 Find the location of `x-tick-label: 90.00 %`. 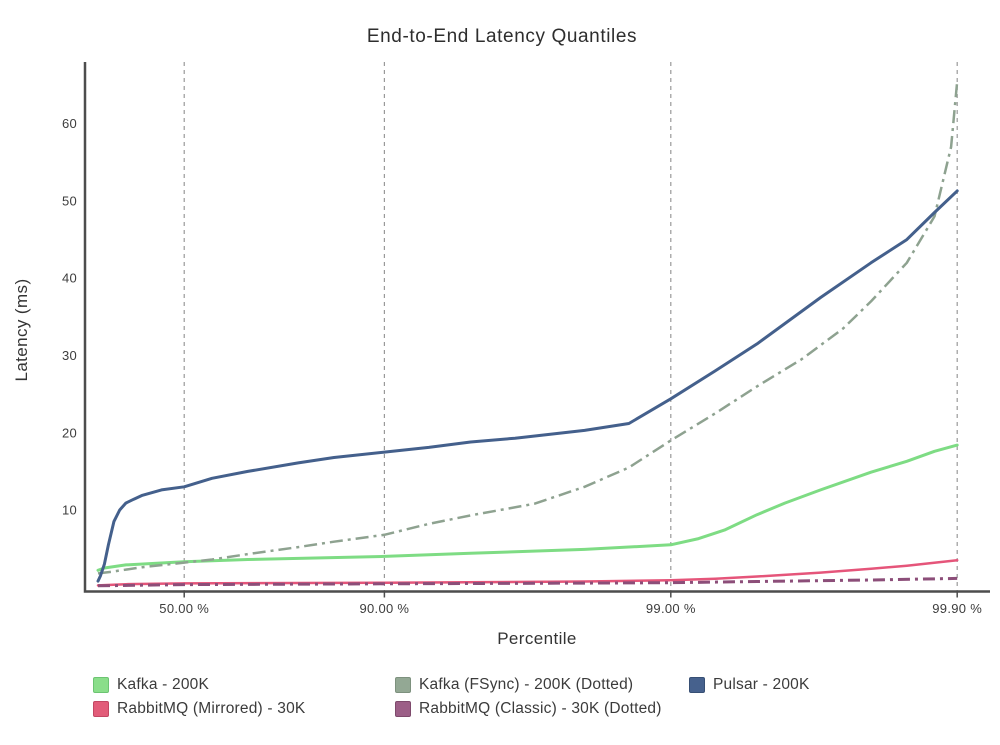

x-tick-label: 90.00 % is located at coordinates (384, 608).